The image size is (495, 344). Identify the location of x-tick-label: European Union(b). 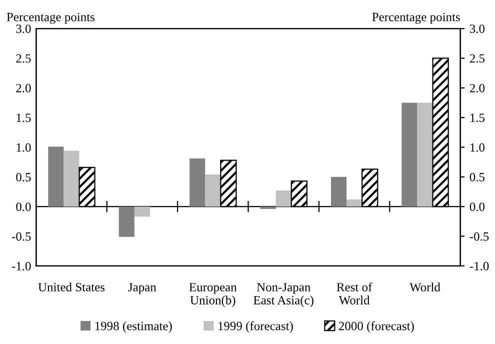
(213, 295).